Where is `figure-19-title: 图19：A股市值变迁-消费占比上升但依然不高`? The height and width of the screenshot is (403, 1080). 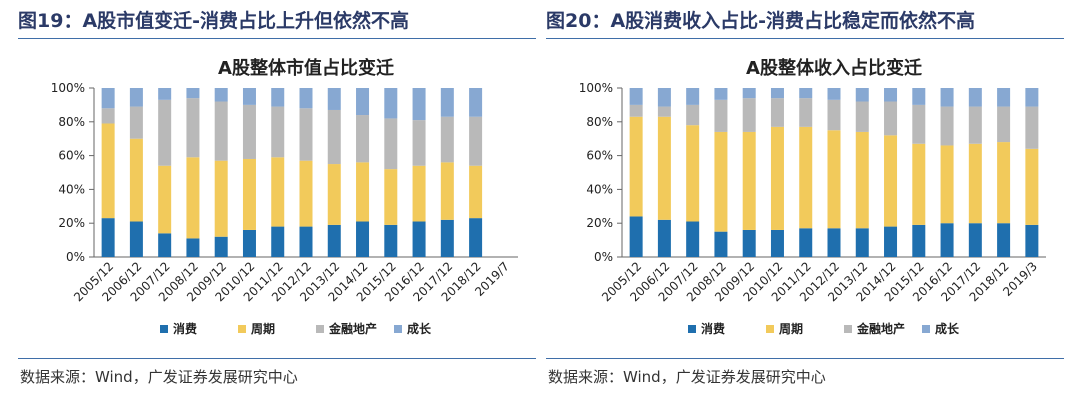 figure-19-title: 图19：A股市值变迁-消费占比上升但依然不高 is located at coordinates (213, 19).